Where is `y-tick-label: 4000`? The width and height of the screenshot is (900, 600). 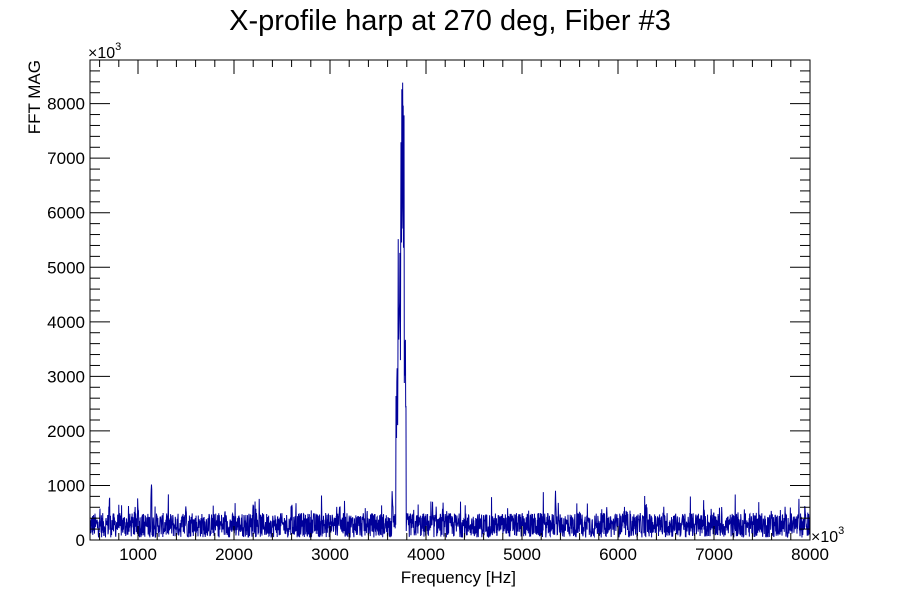 y-tick-label: 4000 is located at coordinates (66, 322).